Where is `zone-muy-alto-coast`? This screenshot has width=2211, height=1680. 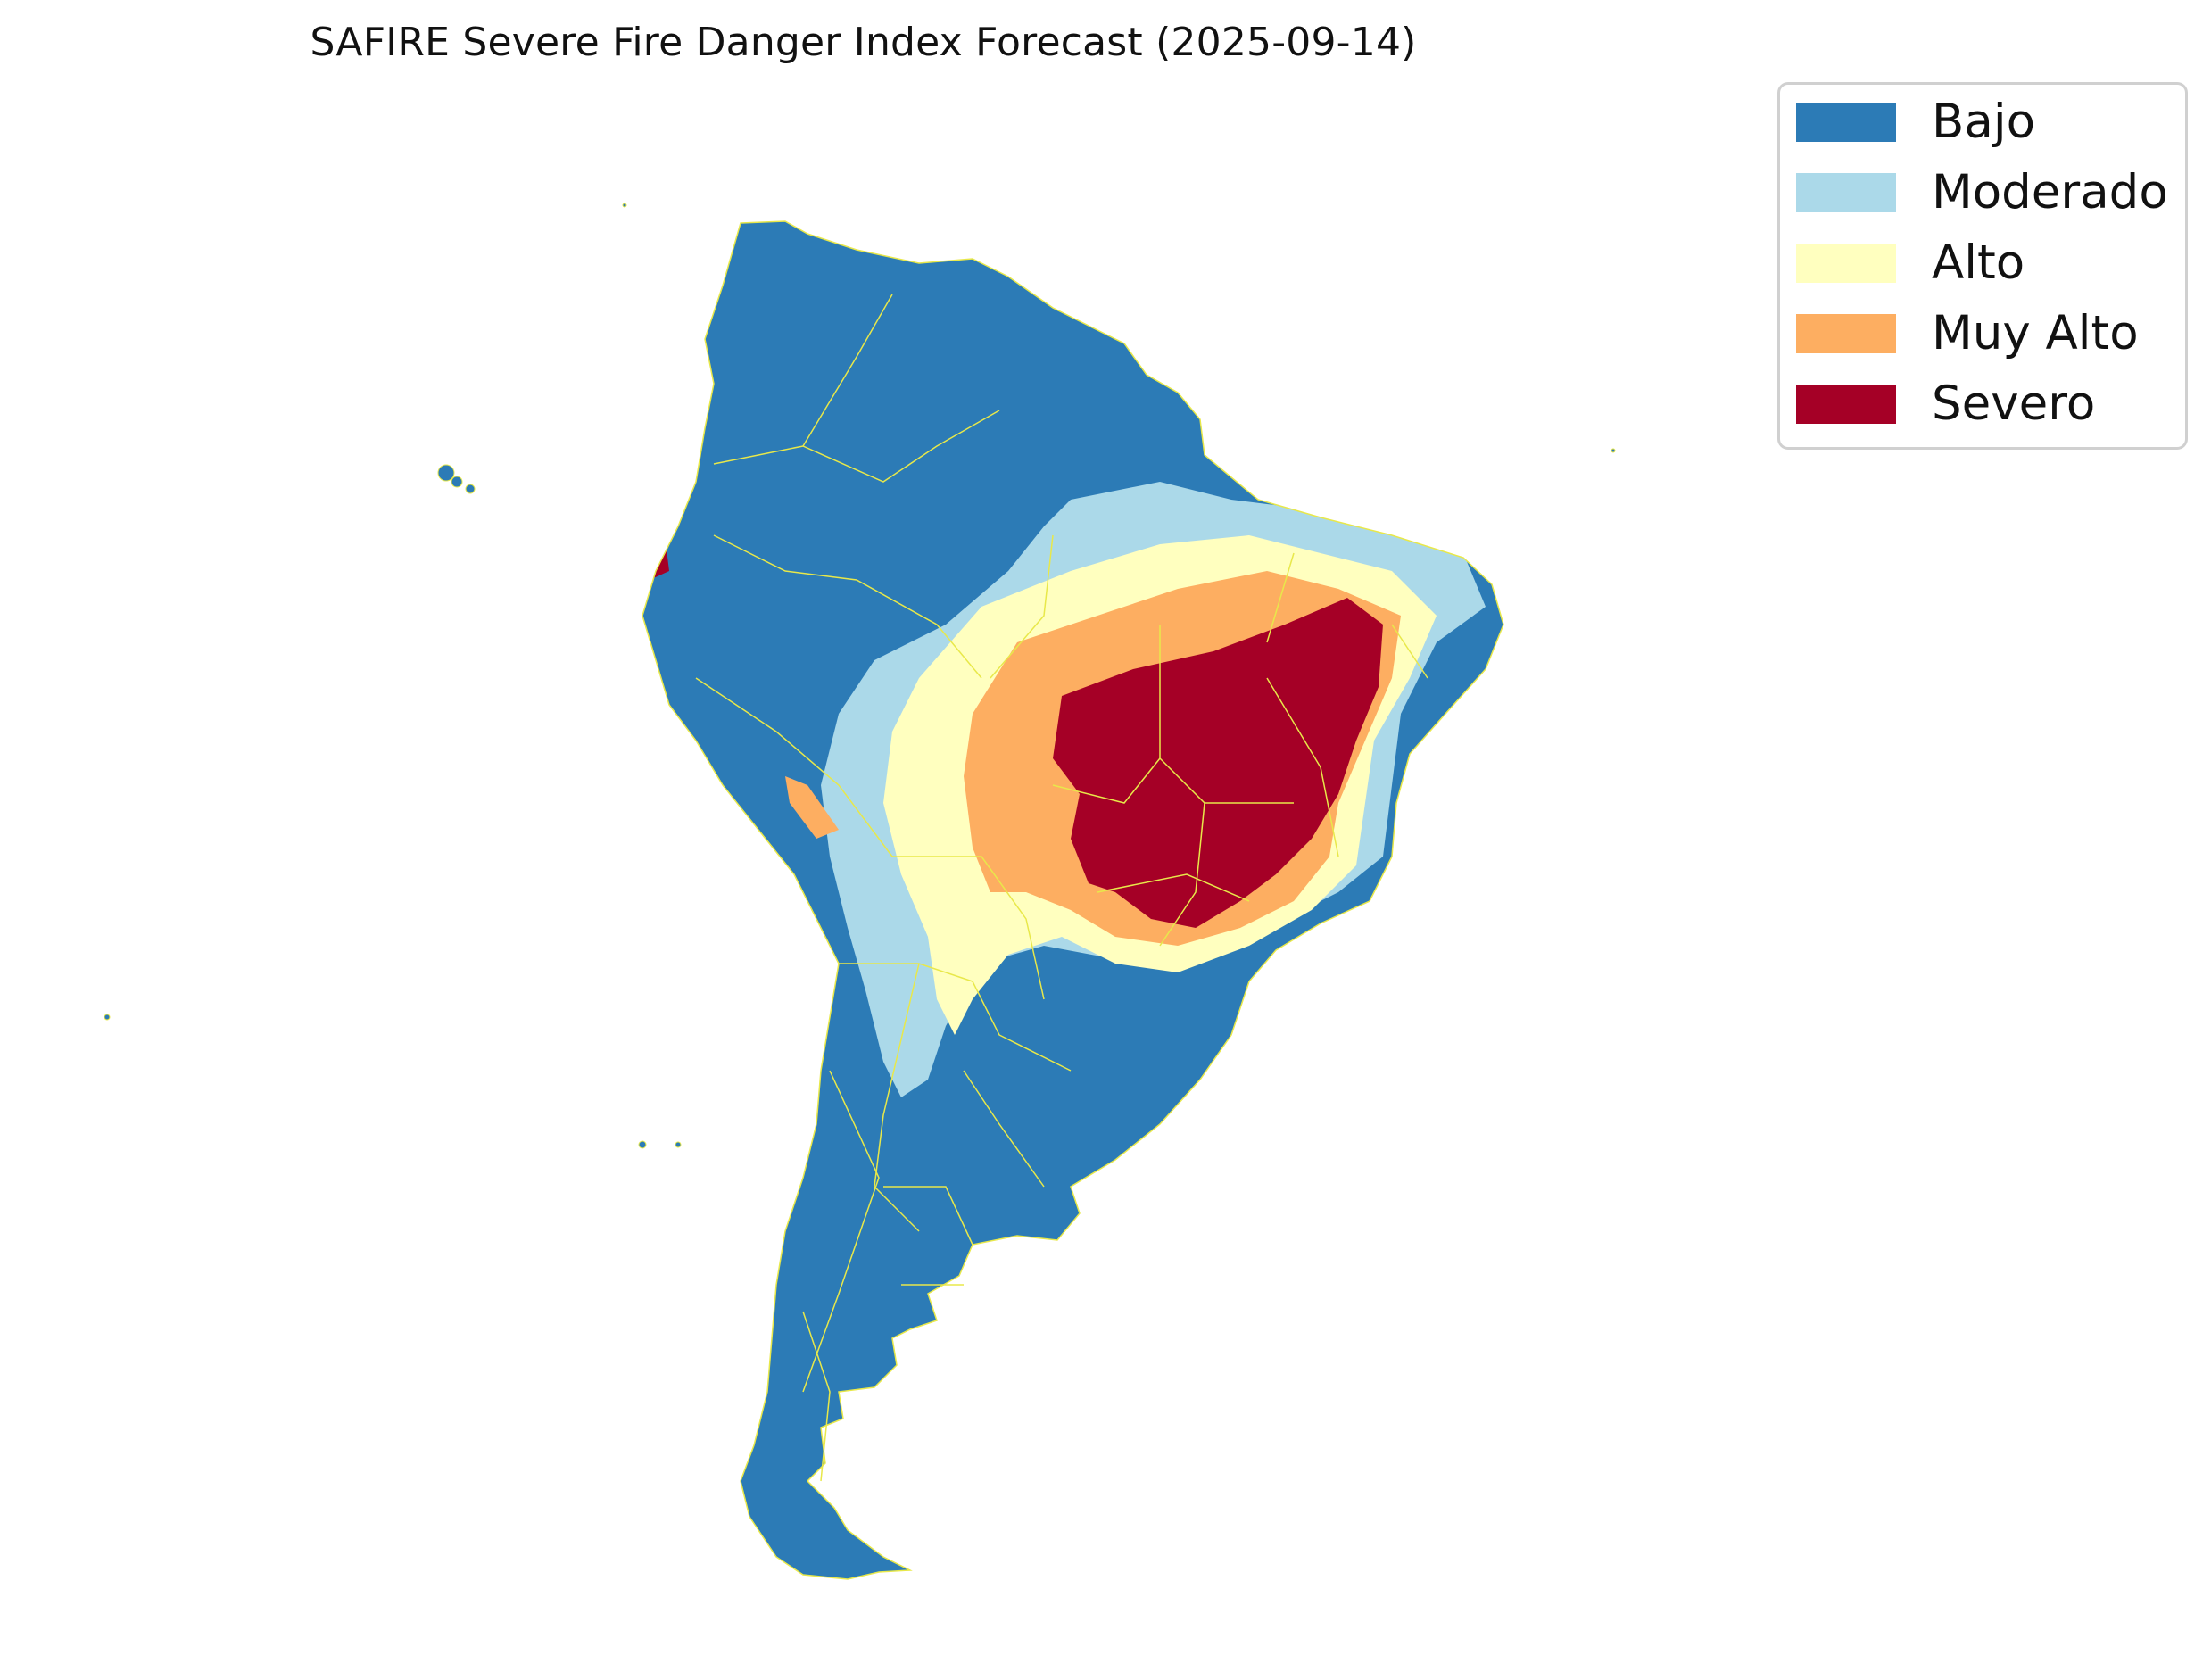 zone-muy-alto-coast is located at coordinates (812, 807).